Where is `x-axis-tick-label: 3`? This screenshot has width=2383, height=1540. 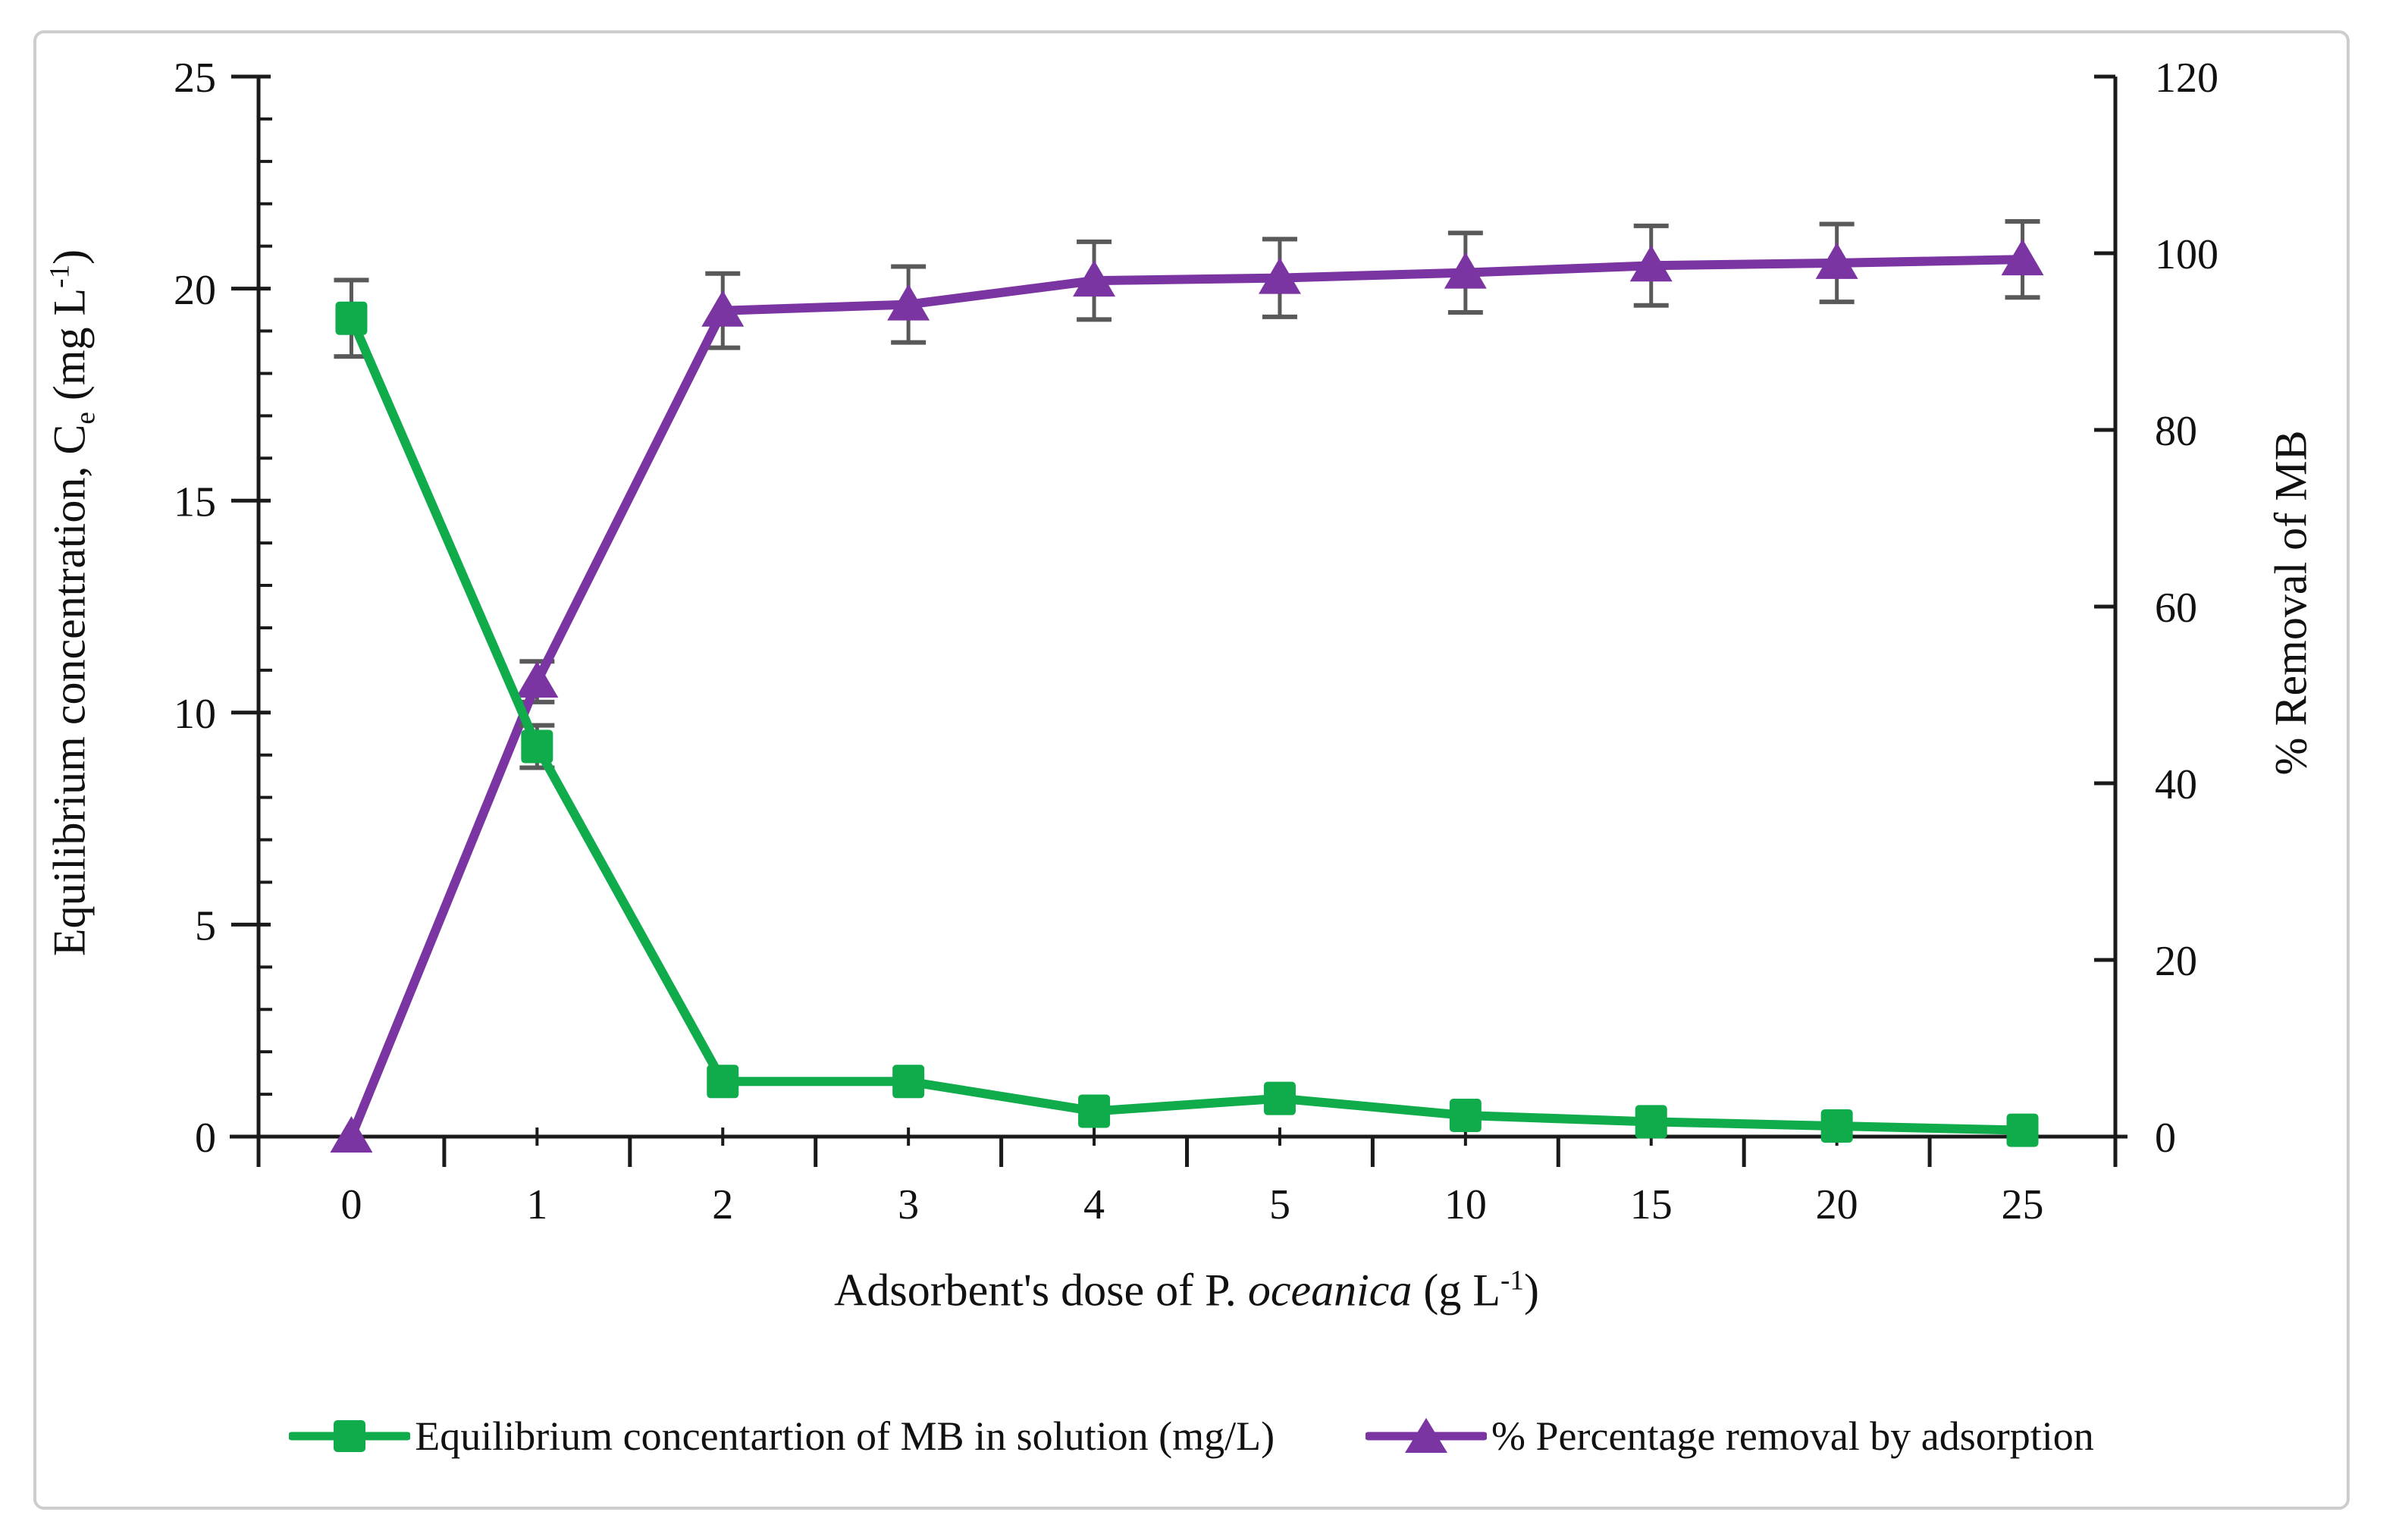 x-axis-tick-label: 3 is located at coordinates (908, 1204).